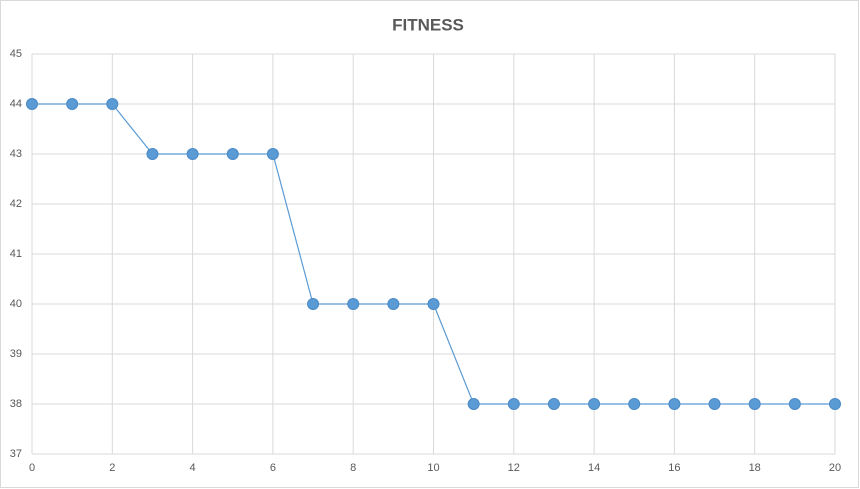 The height and width of the screenshot is (489, 860). I want to click on x-tick-label: 14, so click(594, 468).